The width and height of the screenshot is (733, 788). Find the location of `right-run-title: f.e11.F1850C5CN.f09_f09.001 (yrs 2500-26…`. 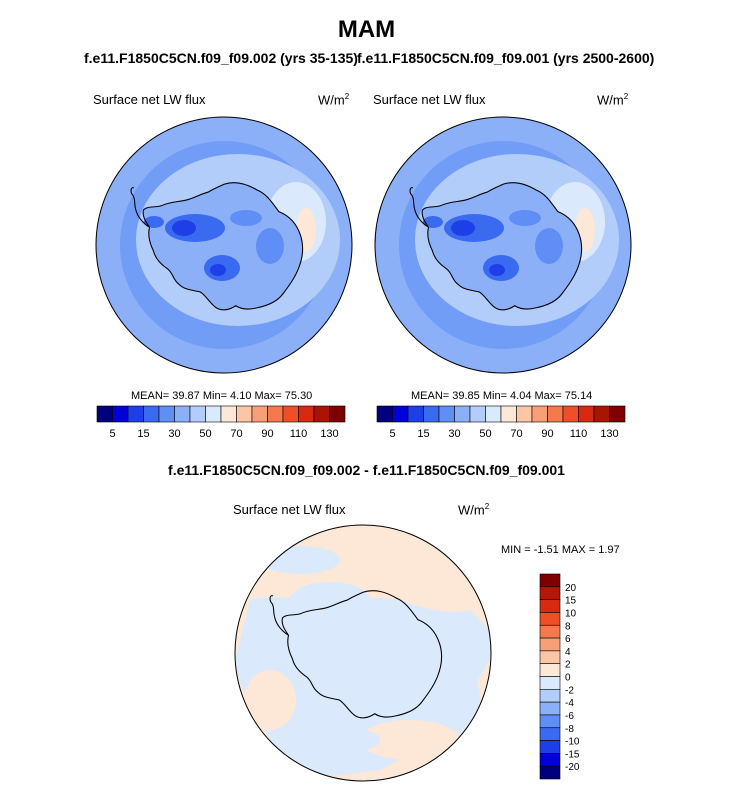

right-run-title: f.e11.F1850C5CN.f09_f09.001 (yrs 2500-26… is located at coordinates (506, 58).